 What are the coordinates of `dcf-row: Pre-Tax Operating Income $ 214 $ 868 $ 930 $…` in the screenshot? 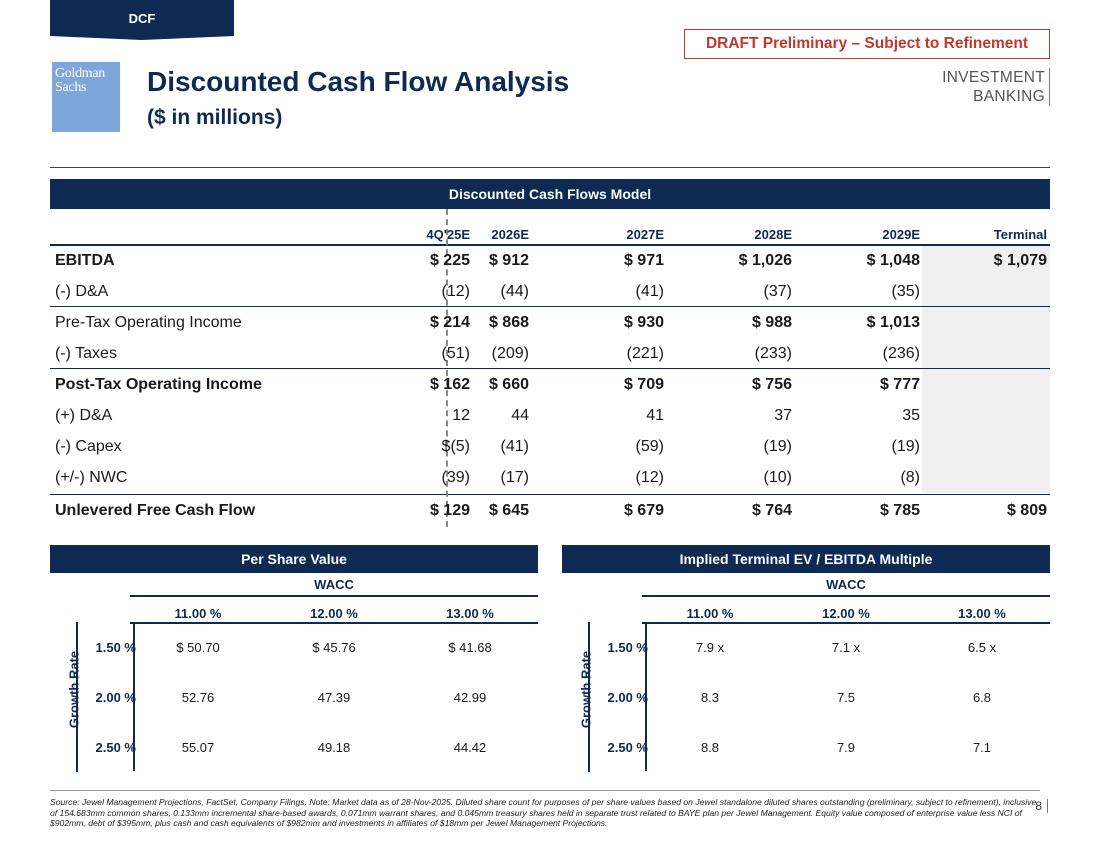 It's located at (550, 321).